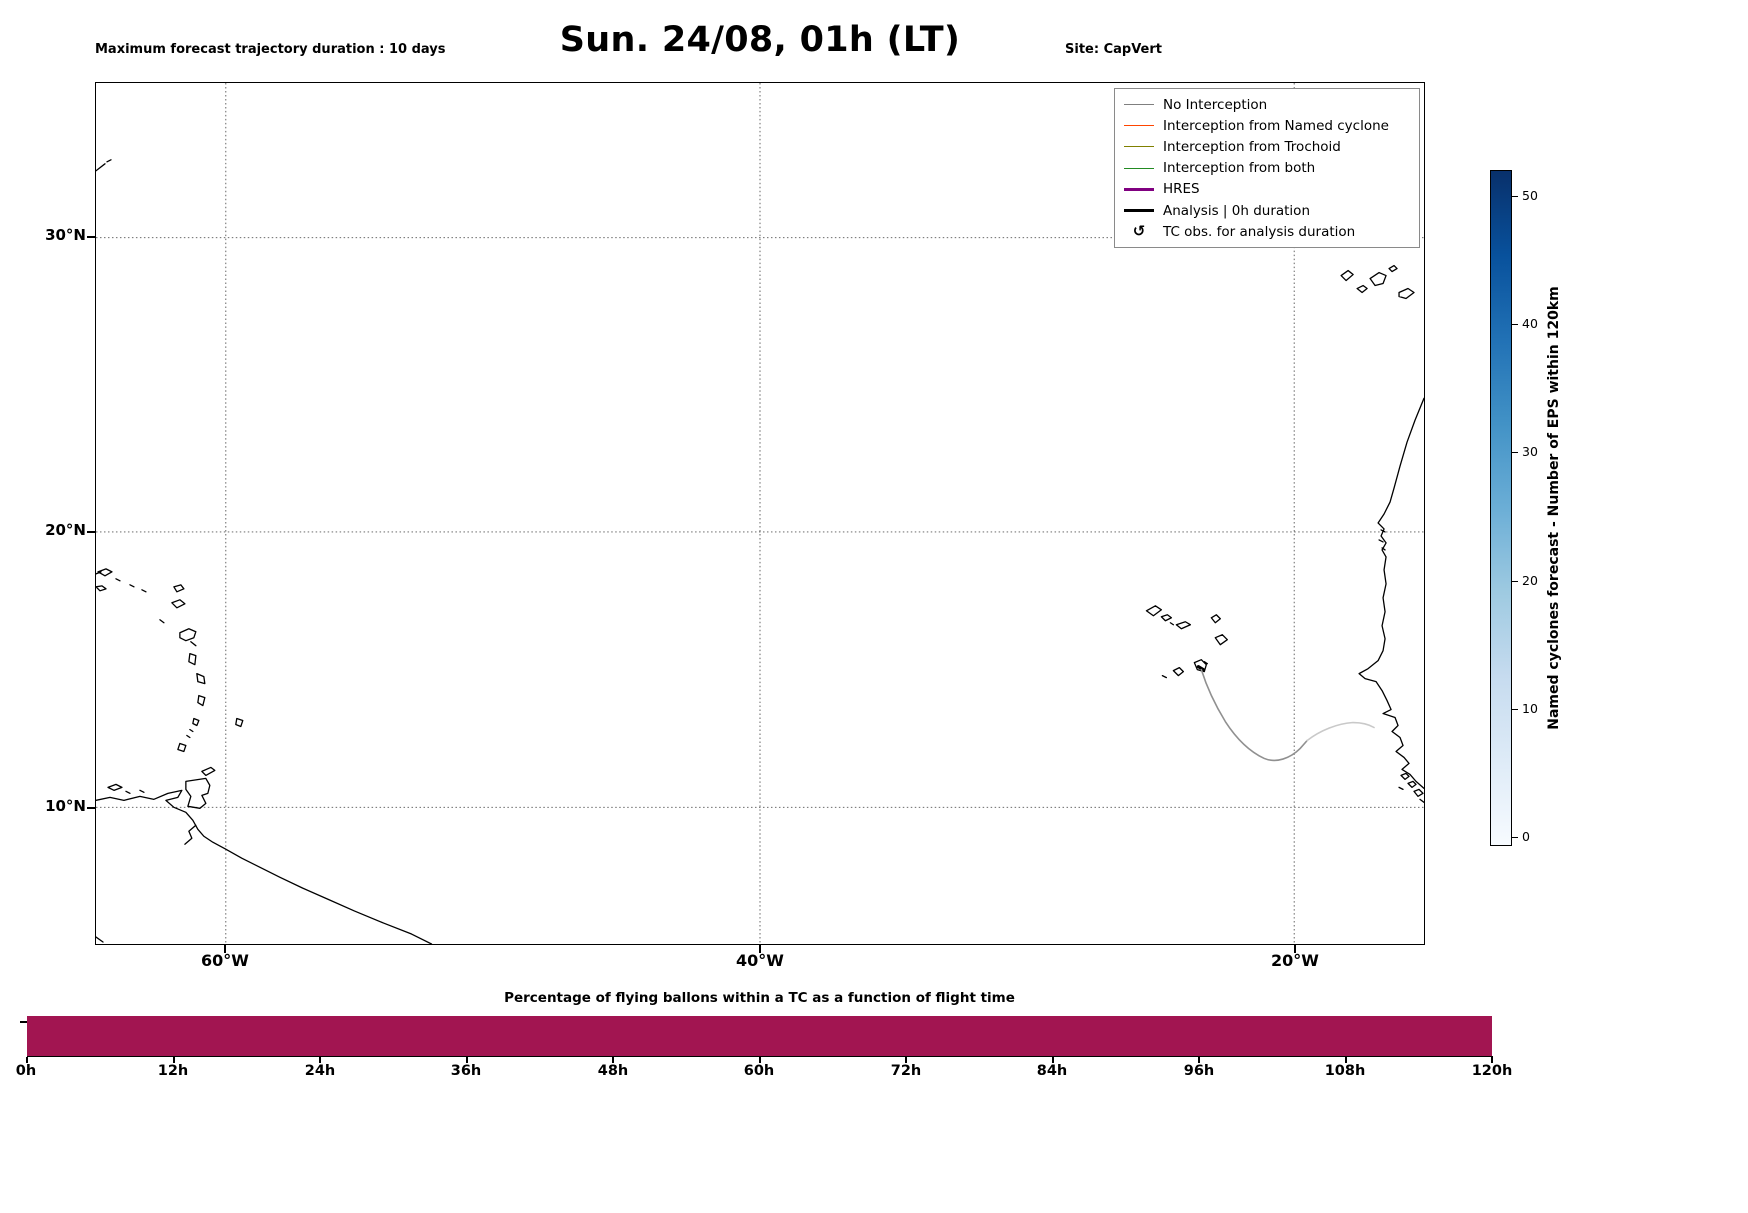  I want to click on trajectories, so click(1285, 713).